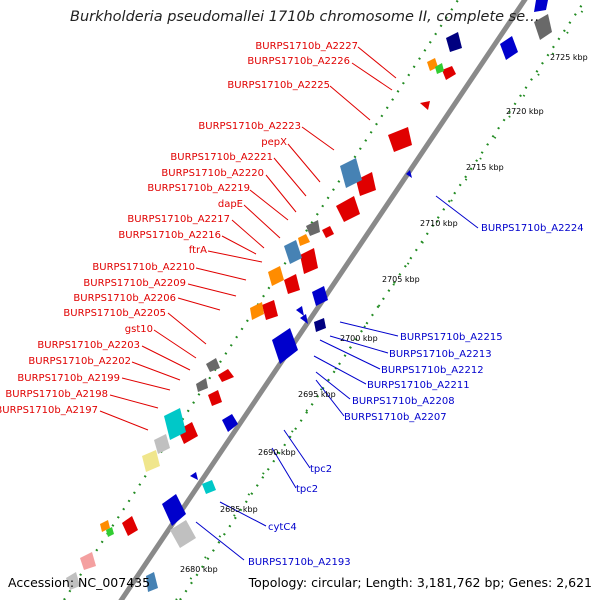 The image size is (600, 600). Describe the element at coordinates (317, 394) in the screenshot. I see `kbp-tick: 2695 kbp` at that location.